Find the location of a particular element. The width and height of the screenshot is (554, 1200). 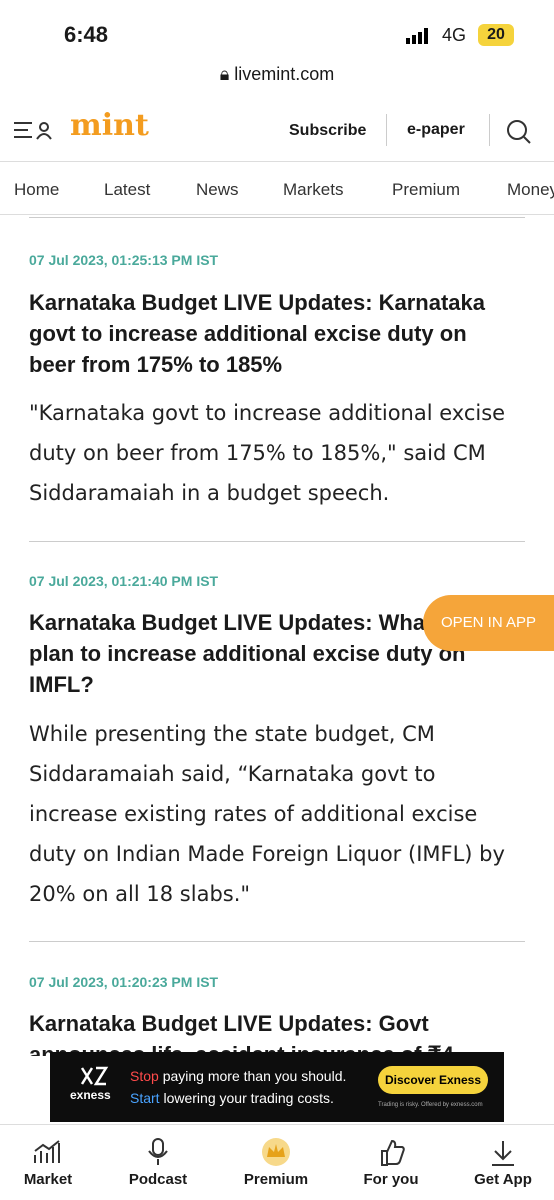

ad-highlight: Start is located at coordinates (145, 1098).